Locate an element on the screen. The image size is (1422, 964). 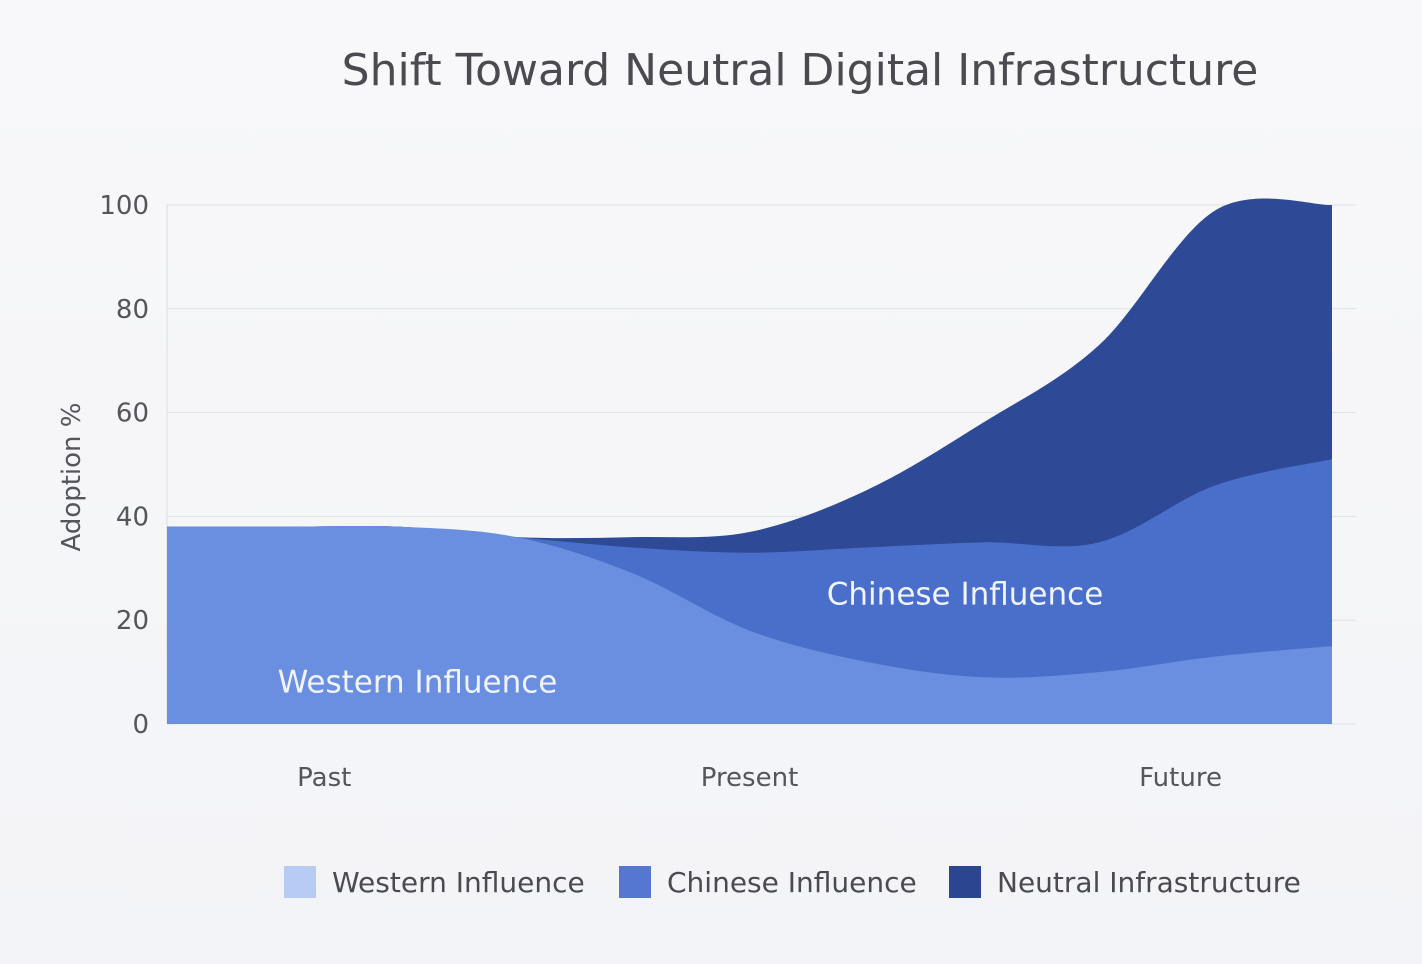
y-tick-label: 0 is located at coordinates (140, 725).